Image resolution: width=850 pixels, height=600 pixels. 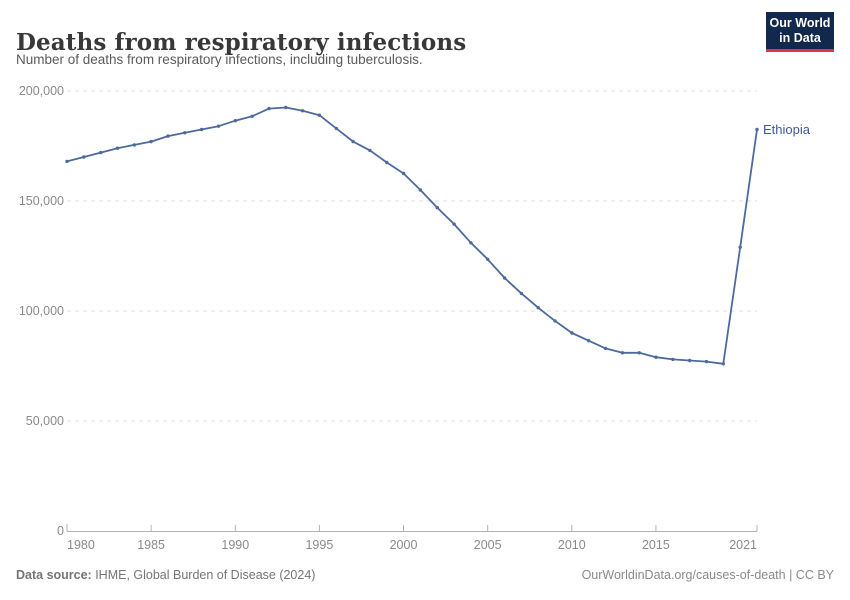 What do you see at coordinates (203, 575) in the screenshot?
I see `data-source-text: IHME, Global Burden of Disease (2024)` at bounding box center [203, 575].